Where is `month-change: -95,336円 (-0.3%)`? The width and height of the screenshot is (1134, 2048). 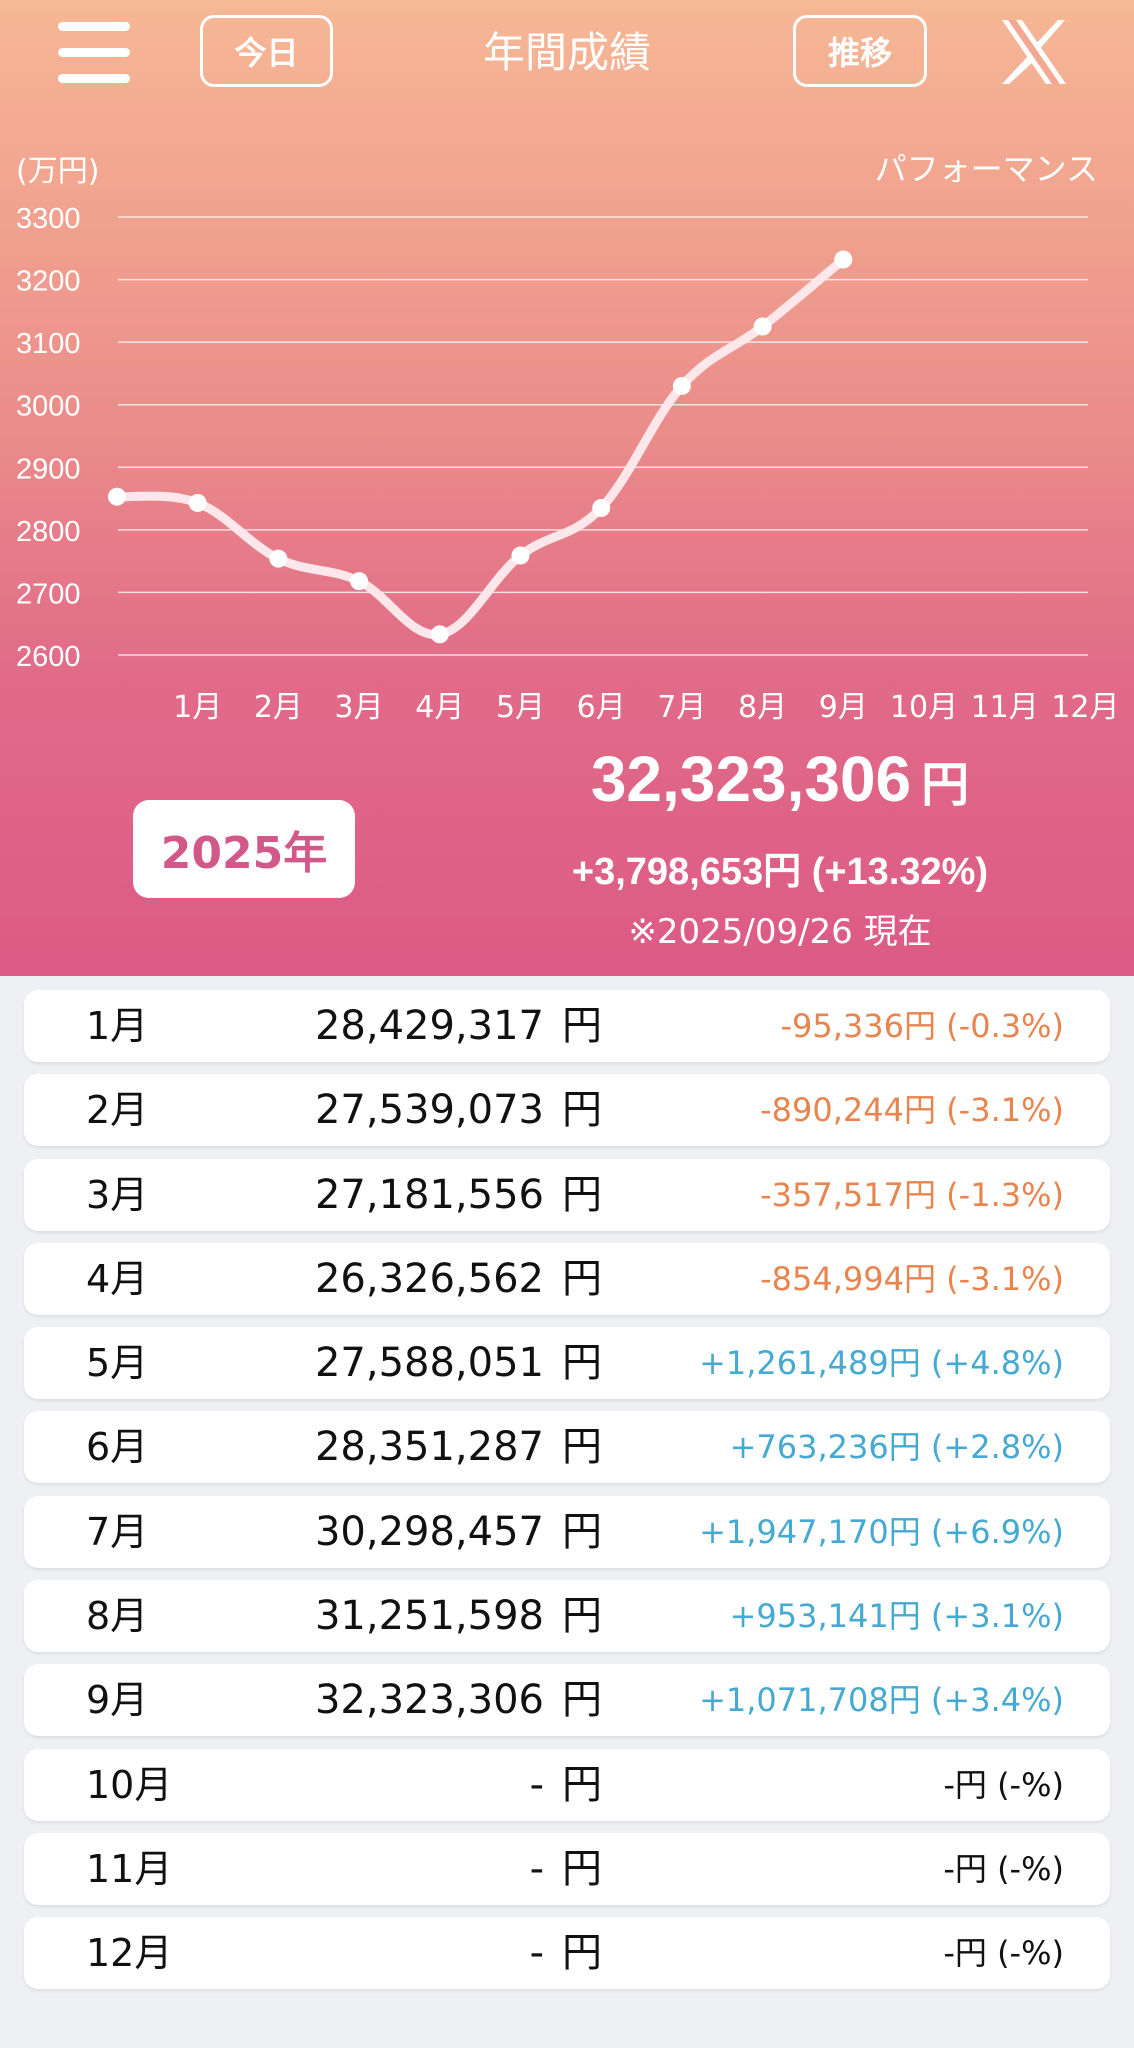 month-change: -95,336円 (-0.3%) is located at coordinates (922, 1026).